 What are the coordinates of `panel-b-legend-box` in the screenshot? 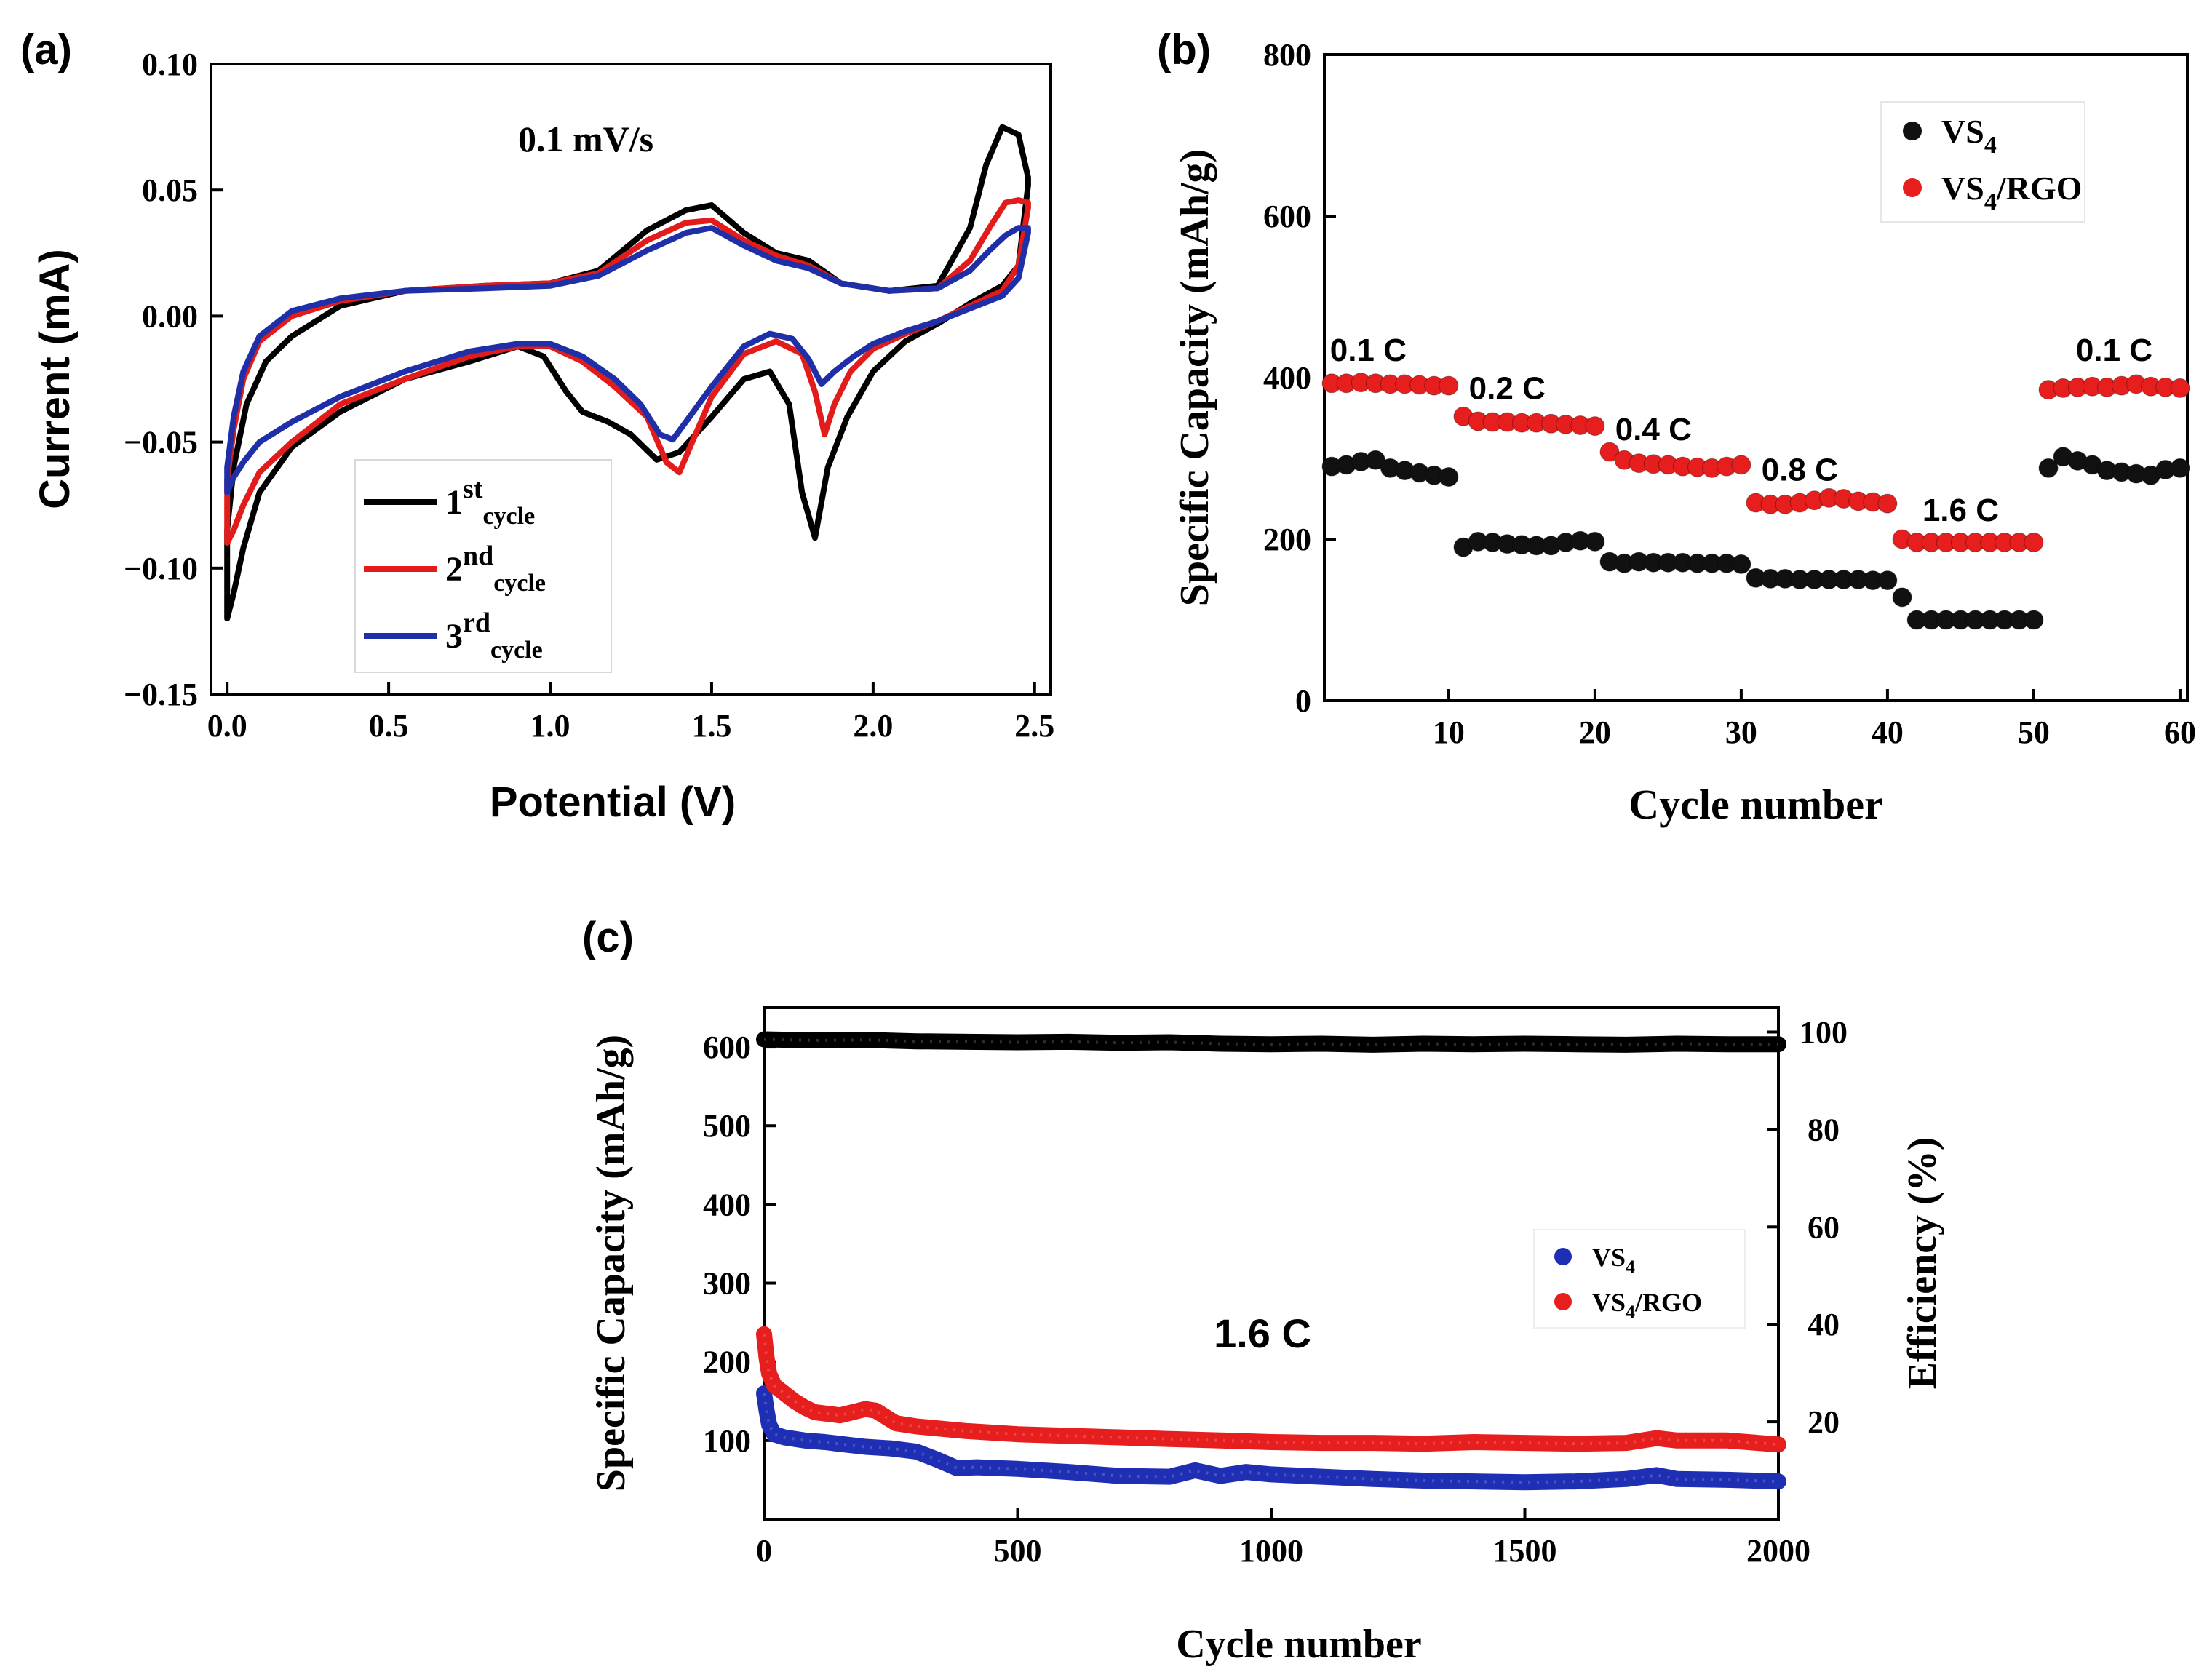 It's located at (1982, 162).